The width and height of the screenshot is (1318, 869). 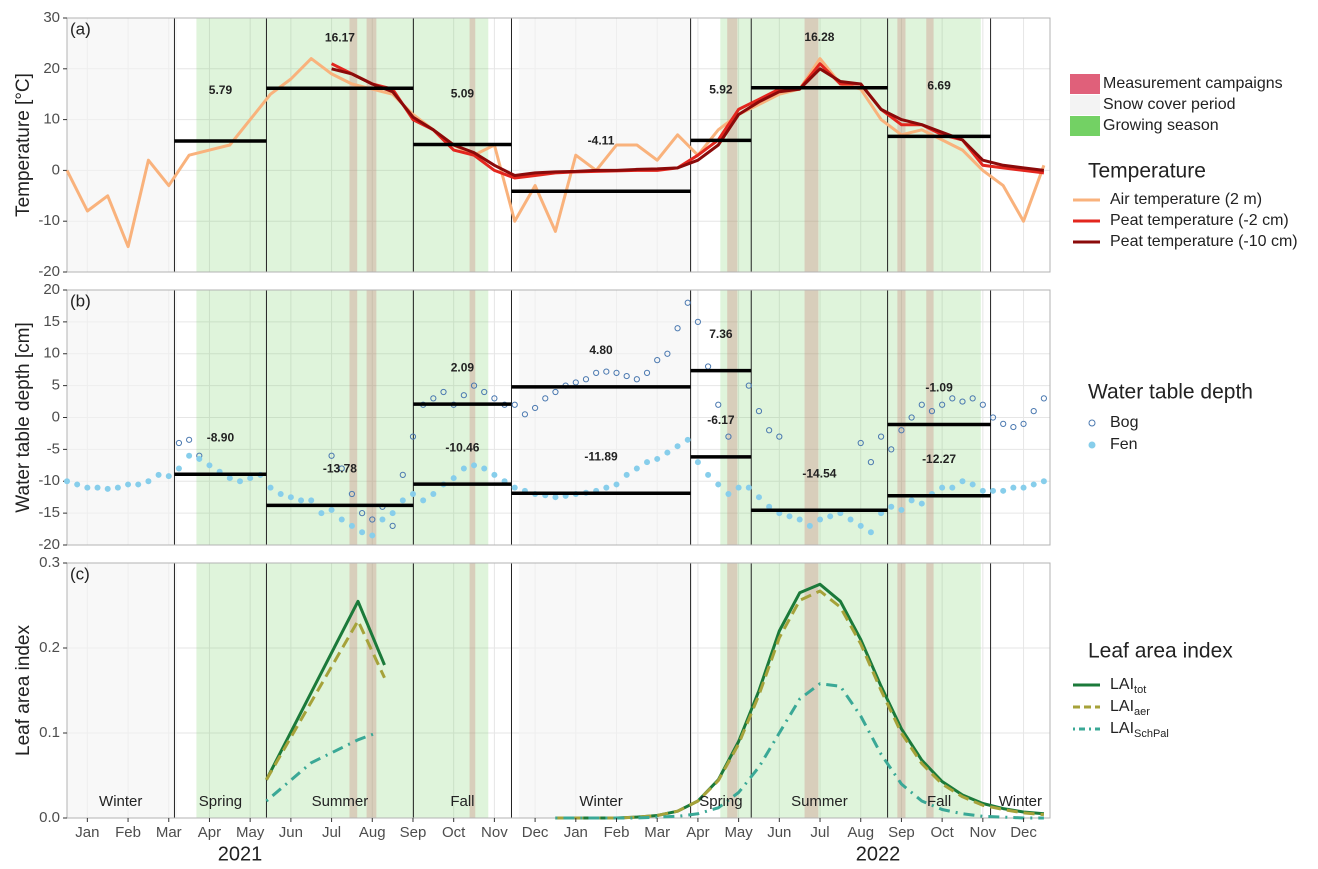 I want to click on mean-label: -14.54, so click(x=819, y=473).